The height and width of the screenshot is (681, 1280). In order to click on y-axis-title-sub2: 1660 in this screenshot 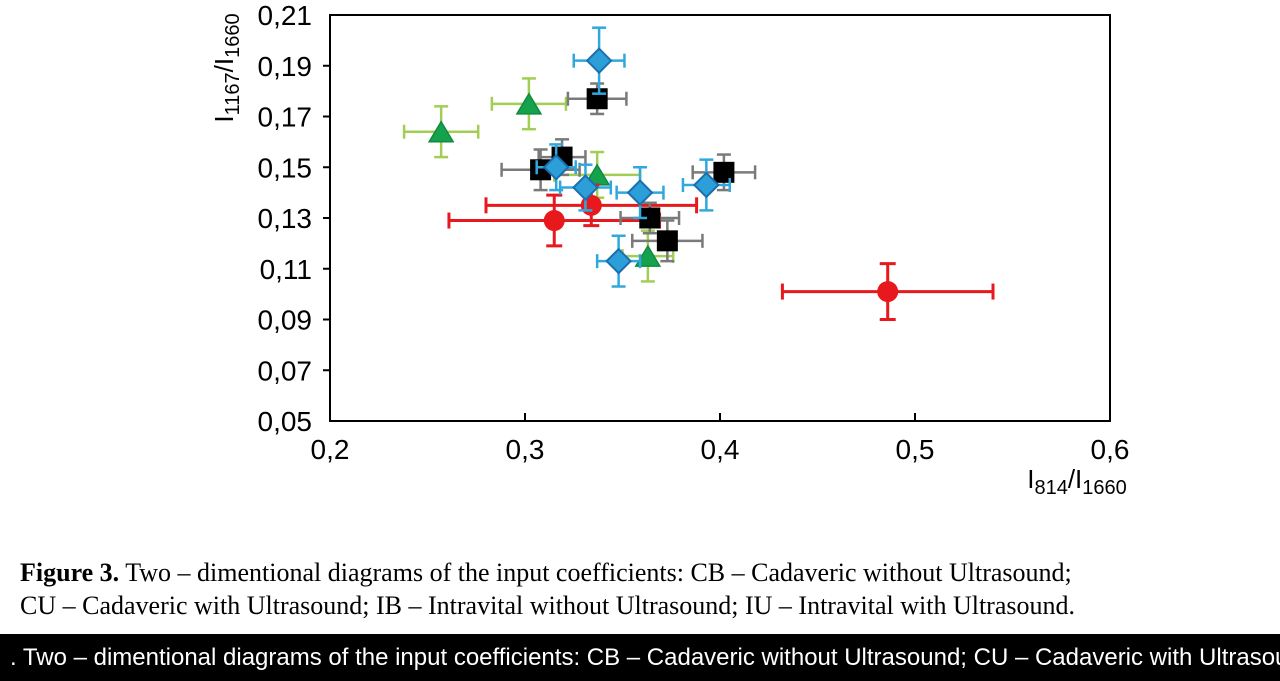, I will do `click(233, 35)`.